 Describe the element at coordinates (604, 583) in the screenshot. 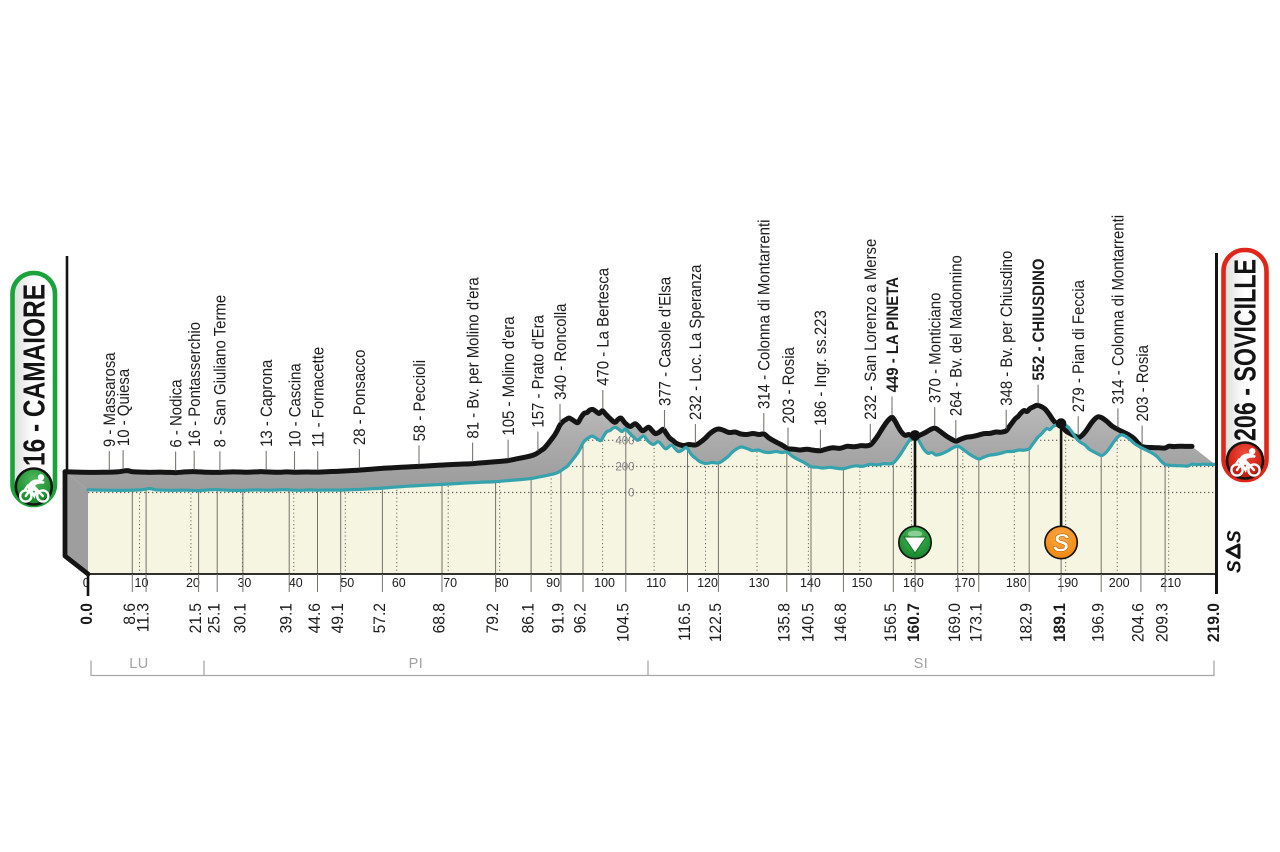

I see `svg-text: 100` at that location.